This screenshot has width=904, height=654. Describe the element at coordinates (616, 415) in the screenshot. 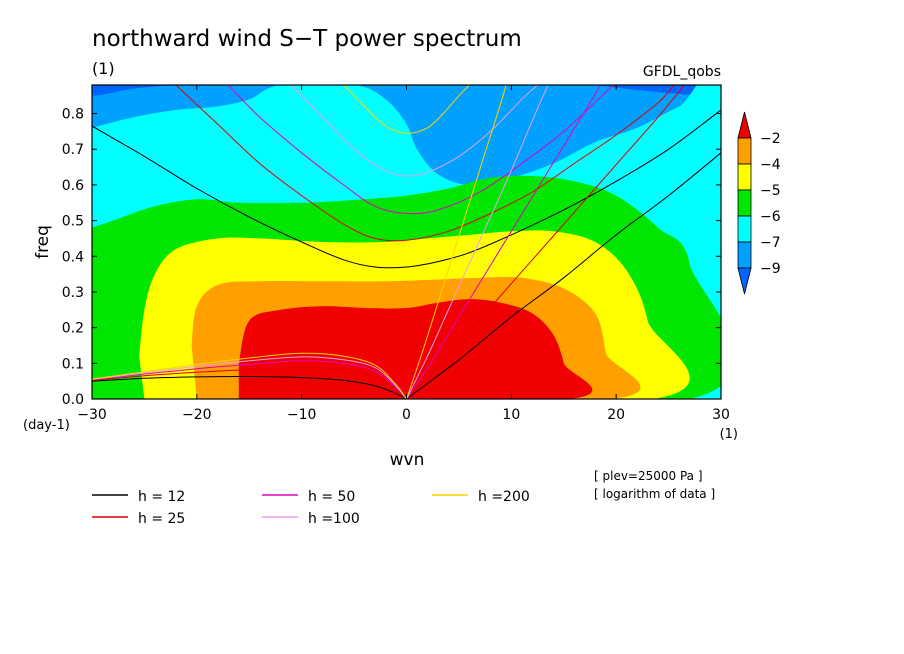

I see `x-tick-label-5: 20` at that location.